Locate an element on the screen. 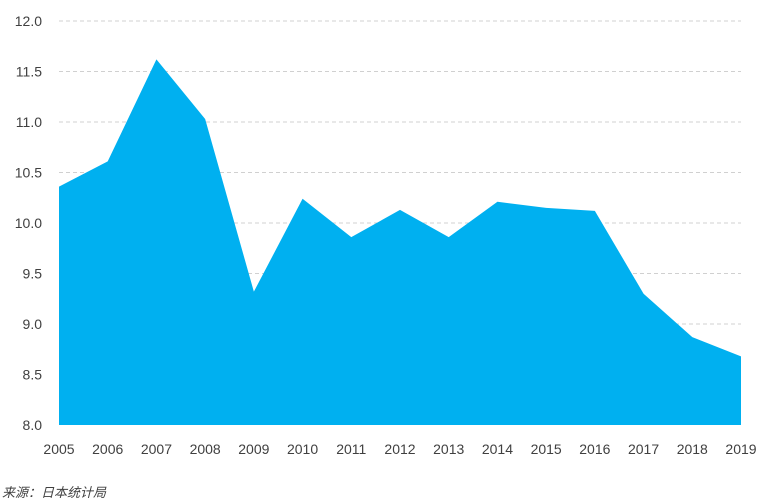  x-tick-label: 2015 is located at coordinates (546, 449).